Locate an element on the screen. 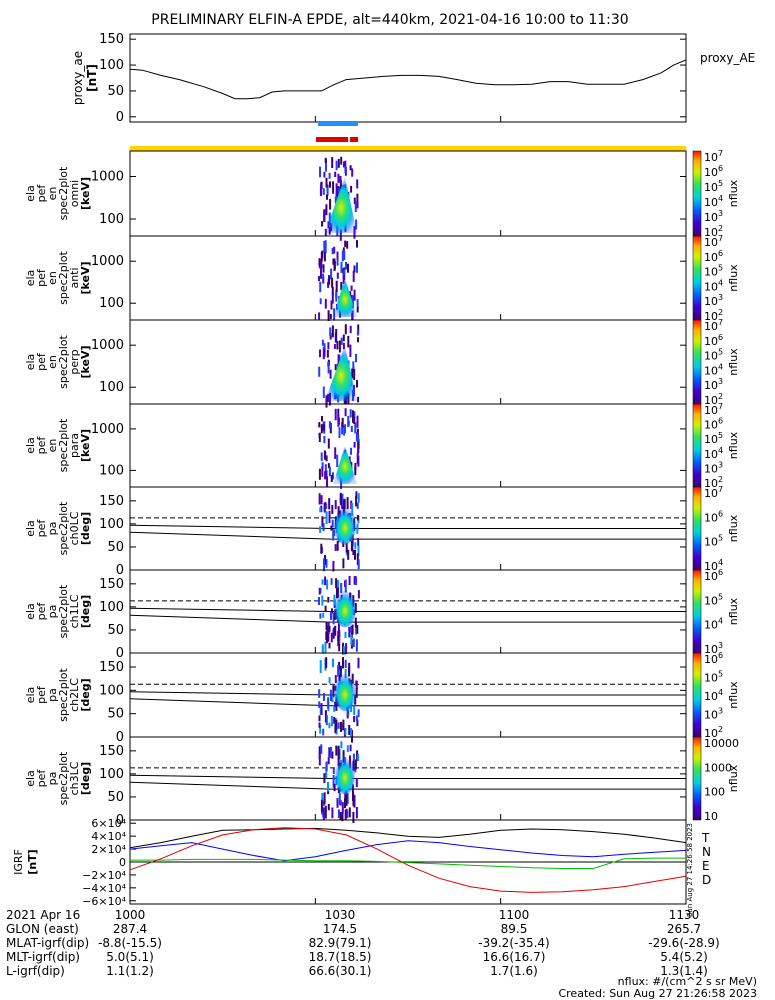  loss-cone-line is located at coordinates (230, 609).